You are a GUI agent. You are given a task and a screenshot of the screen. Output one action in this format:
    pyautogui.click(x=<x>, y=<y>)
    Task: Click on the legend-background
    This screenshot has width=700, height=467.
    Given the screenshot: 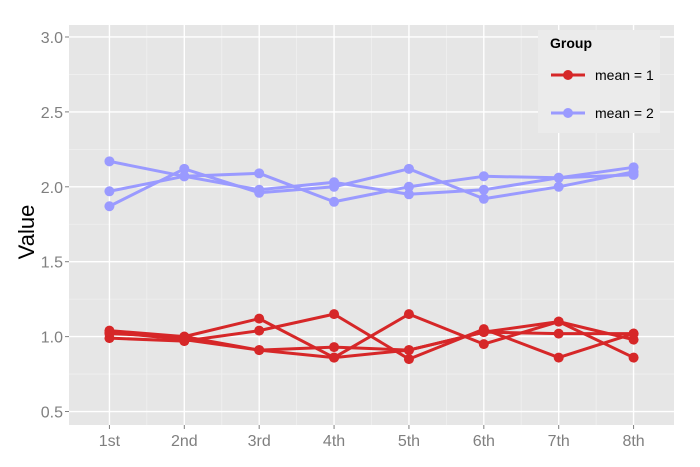 What is the action you would take?
    pyautogui.click(x=599, y=81)
    